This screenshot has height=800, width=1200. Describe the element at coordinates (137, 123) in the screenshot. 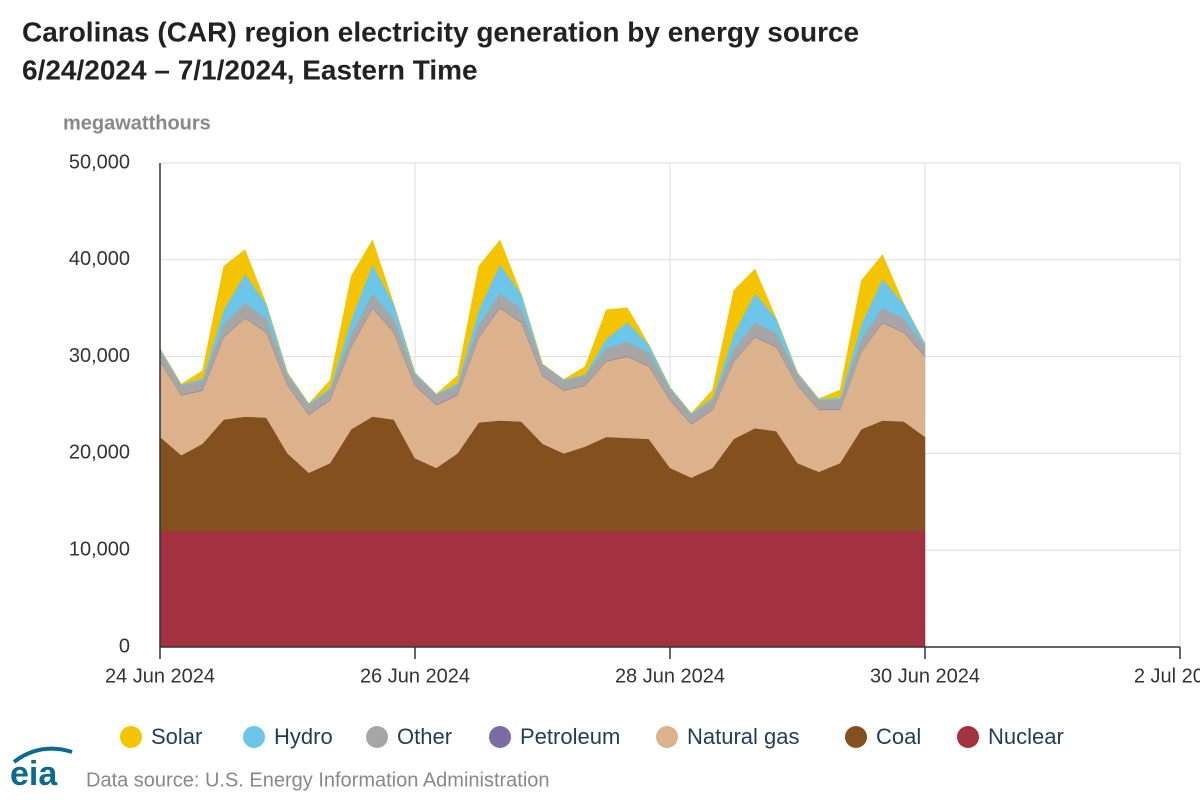

I see `y-axis-label: megawatthours` at that location.